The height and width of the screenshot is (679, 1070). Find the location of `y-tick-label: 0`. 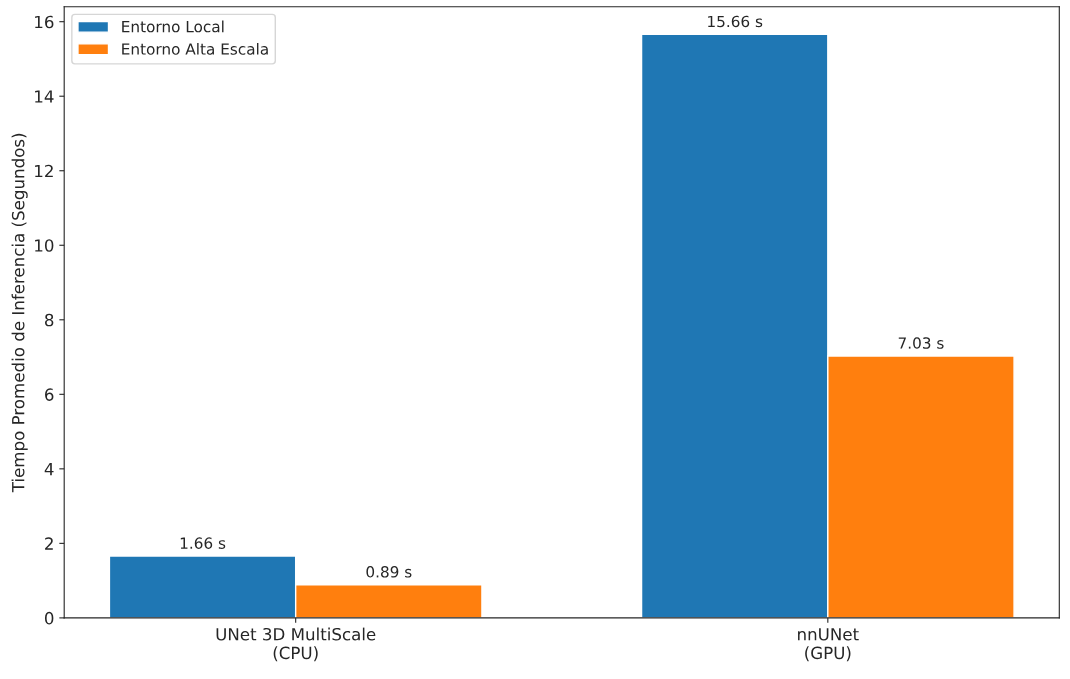

y-tick-label: 0 is located at coordinates (49, 618).